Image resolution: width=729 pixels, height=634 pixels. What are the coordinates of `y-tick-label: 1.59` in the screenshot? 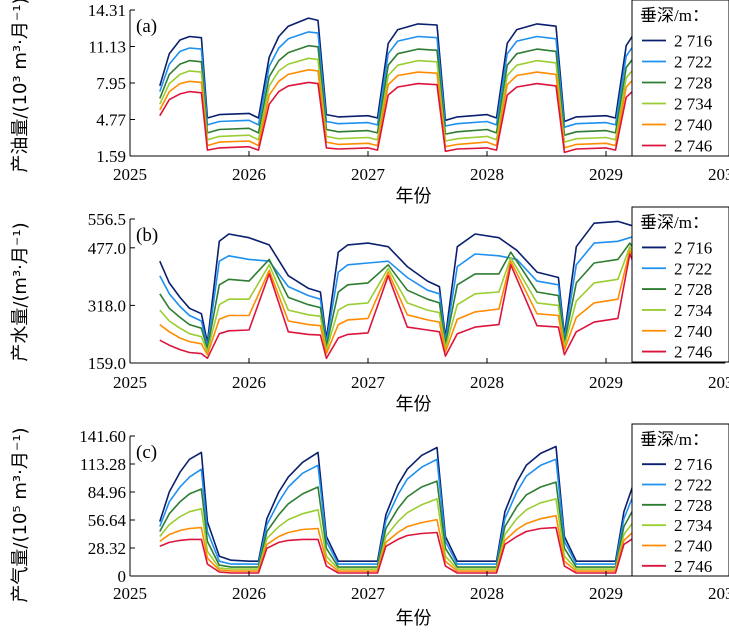 It's located at (111, 156).